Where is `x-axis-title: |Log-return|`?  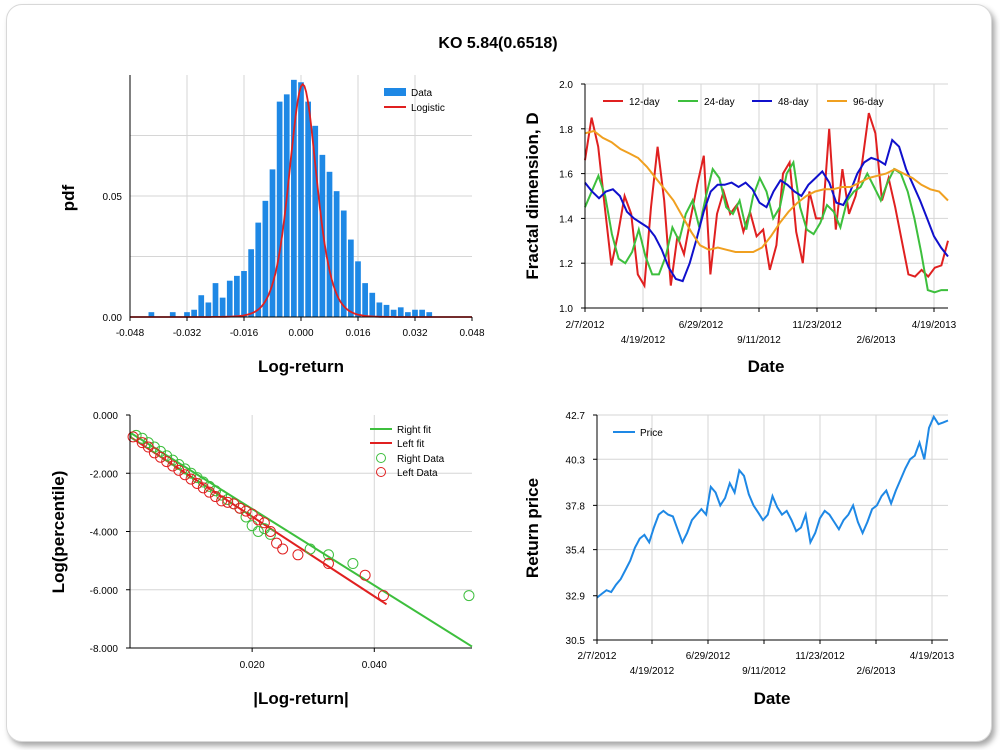
x-axis-title: |Log-return| is located at coordinates (300, 698).